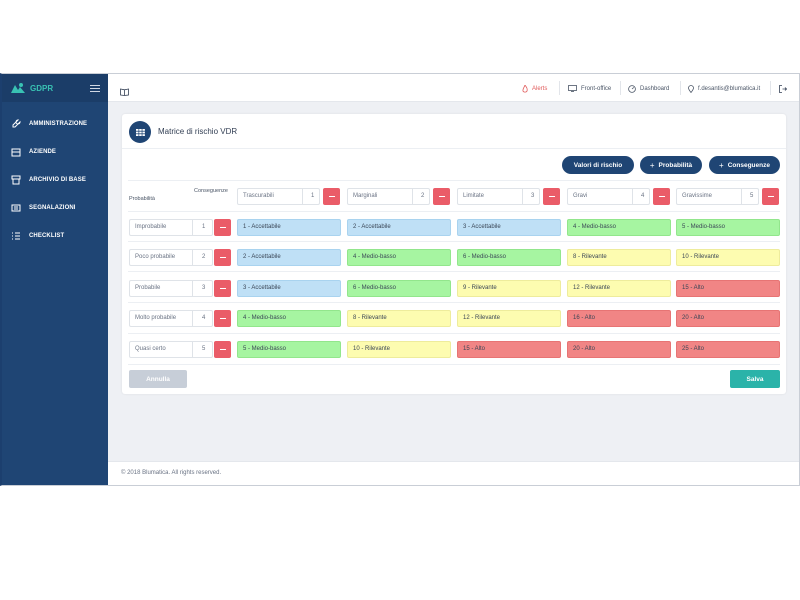 The height and width of the screenshot is (600, 800). What do you see at coordinates (55, 180) in the screenshot?
I see `sidebar-item-archivio: ARCHIVIO DI BASE` at bounding box center [55, 180].